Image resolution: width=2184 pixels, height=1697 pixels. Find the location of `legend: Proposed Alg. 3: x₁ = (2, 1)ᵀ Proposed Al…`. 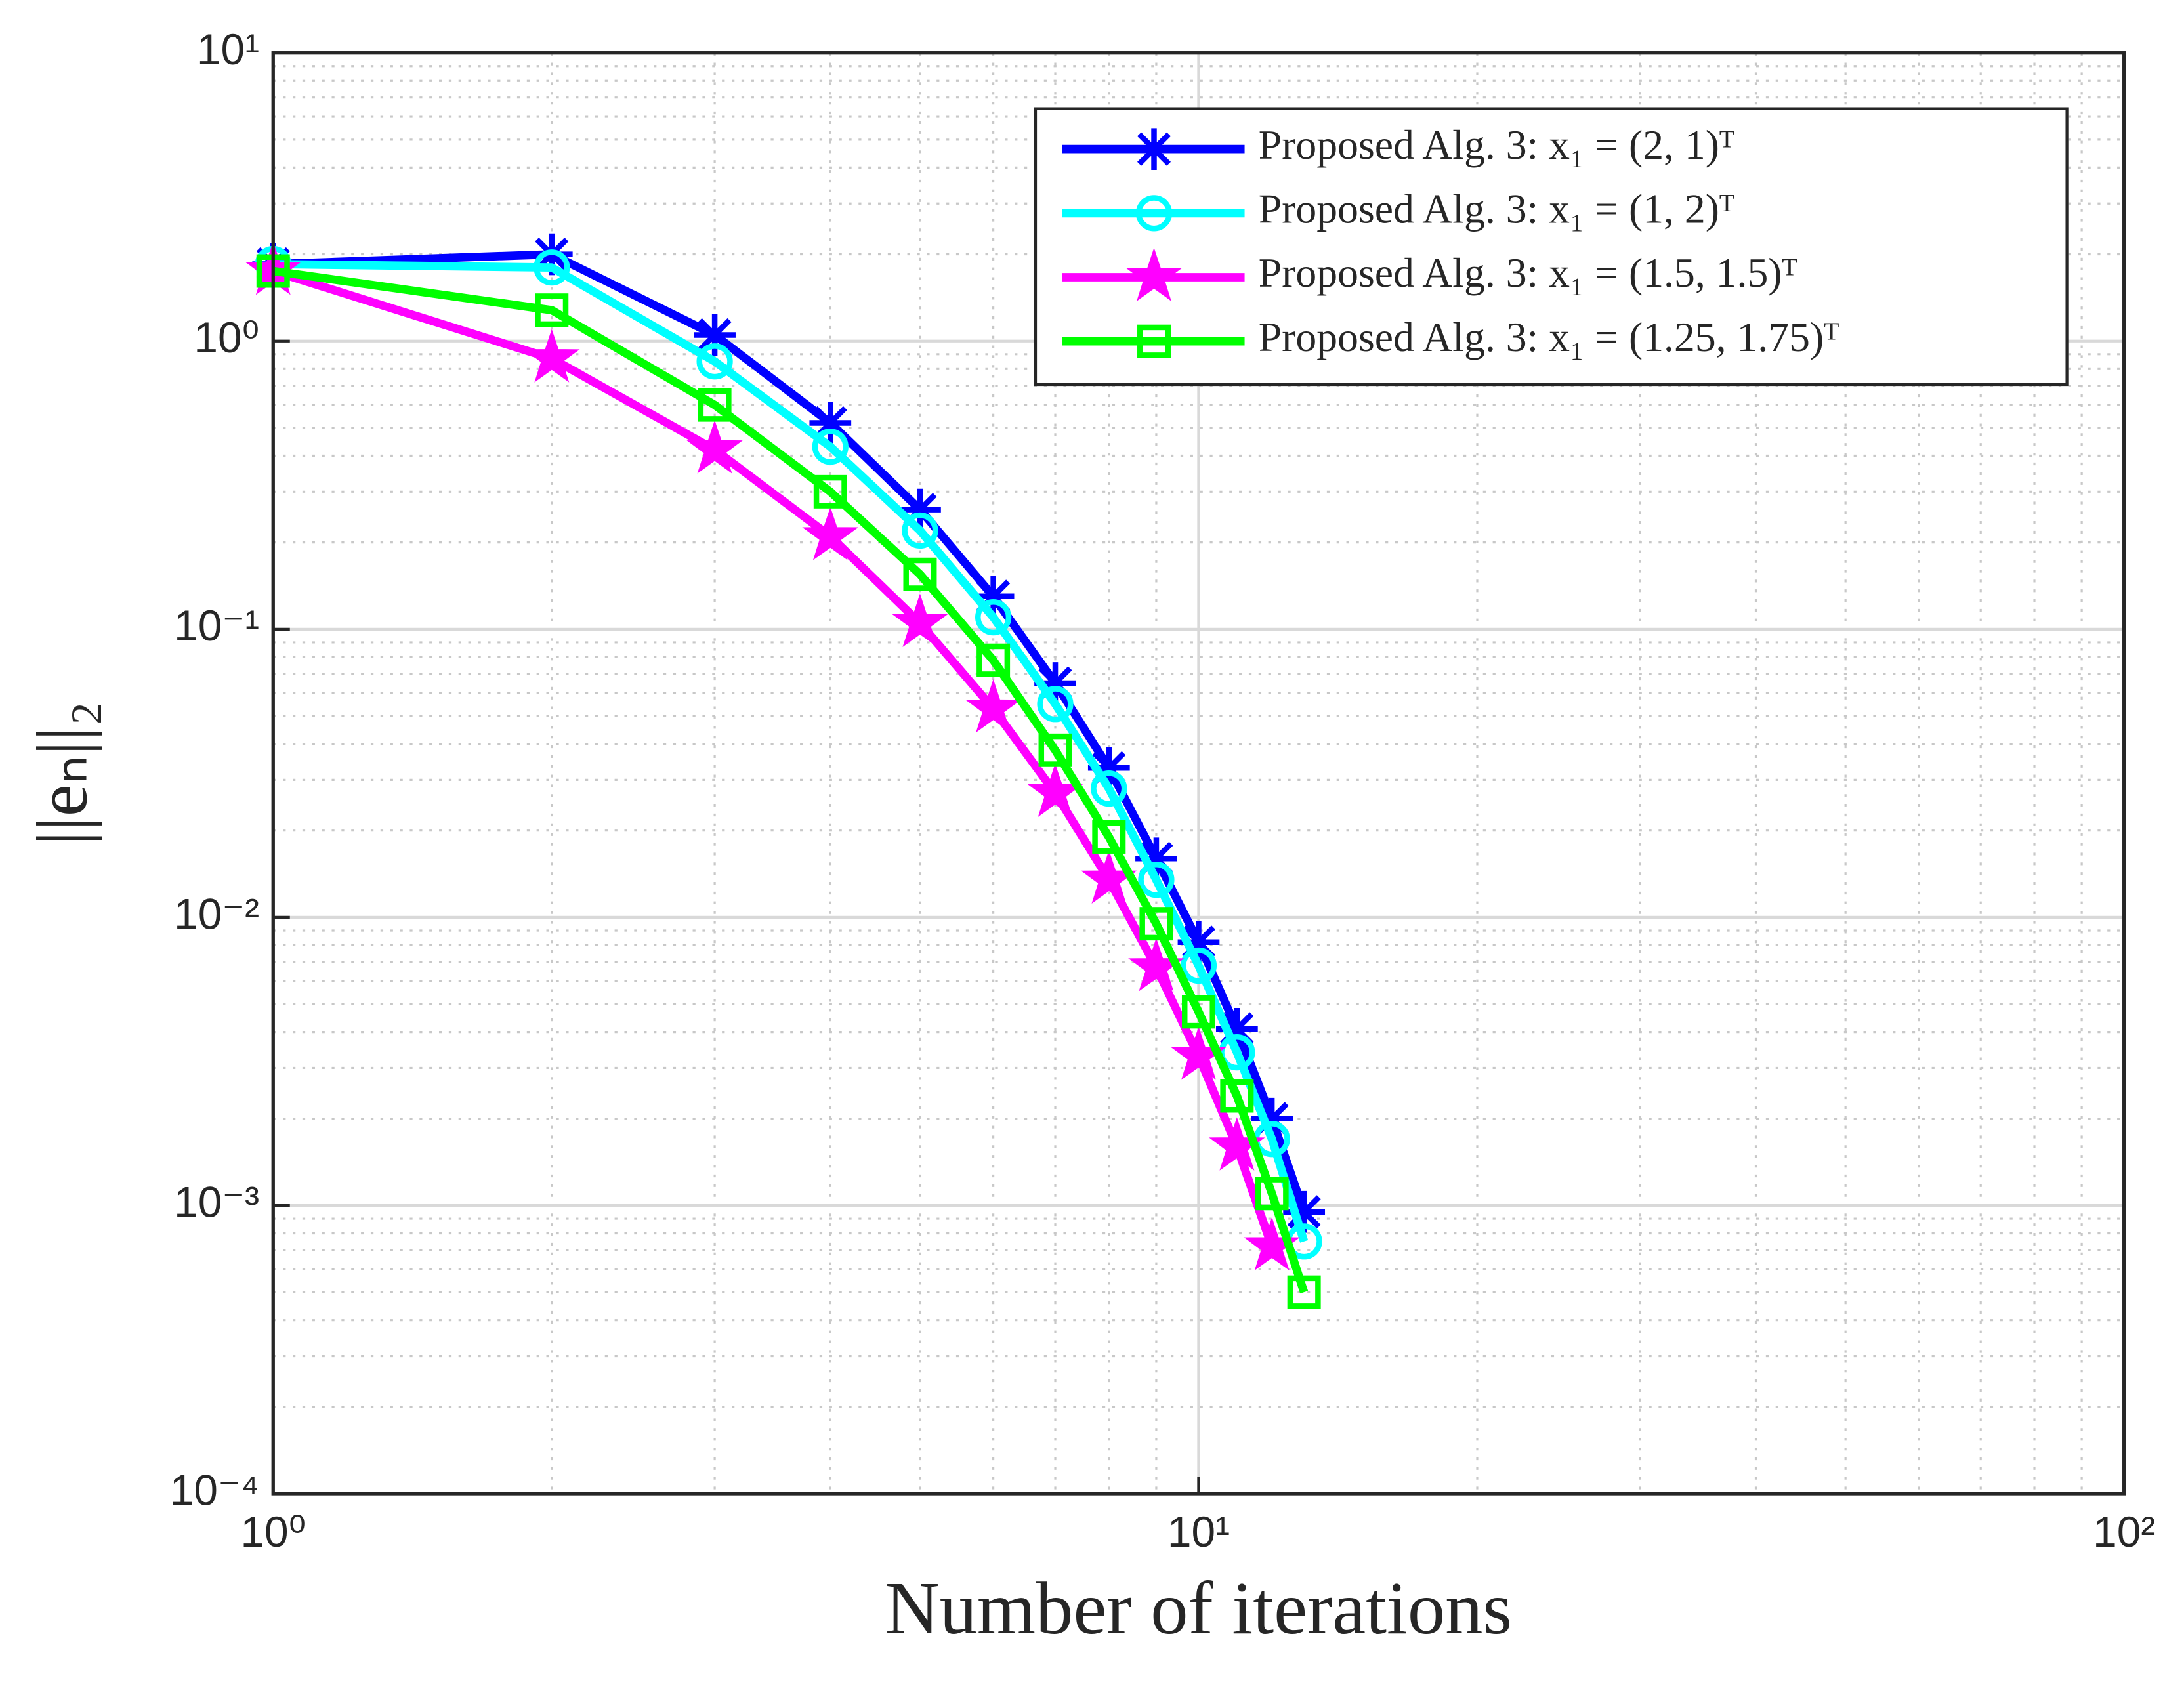

legend: Proposed Alg. 3: x₁ = (2, 1)ᵀ Proposed Al… is located at coordinates (1551, 247).